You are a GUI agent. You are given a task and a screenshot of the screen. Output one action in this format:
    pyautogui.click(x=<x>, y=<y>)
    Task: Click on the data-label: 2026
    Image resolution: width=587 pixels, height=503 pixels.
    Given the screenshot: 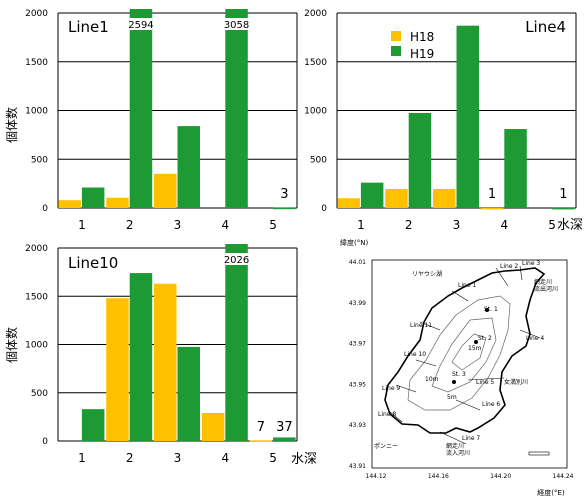 What is the action you would take?
    pyautogui.click(x=236, y=260)
    